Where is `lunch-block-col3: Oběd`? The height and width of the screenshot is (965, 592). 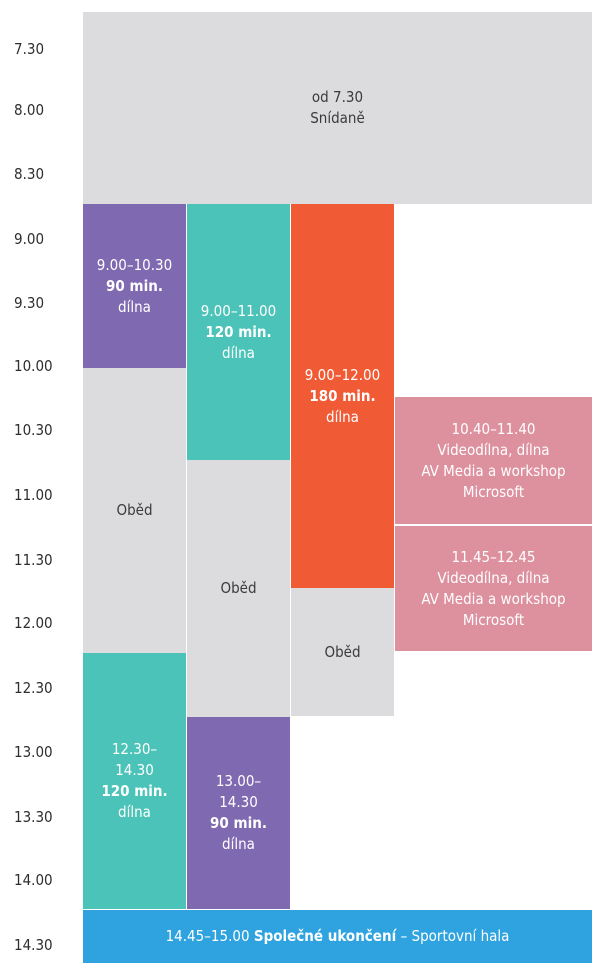
lunch-block-col3: Oběd is located at coordinates (342, 652).